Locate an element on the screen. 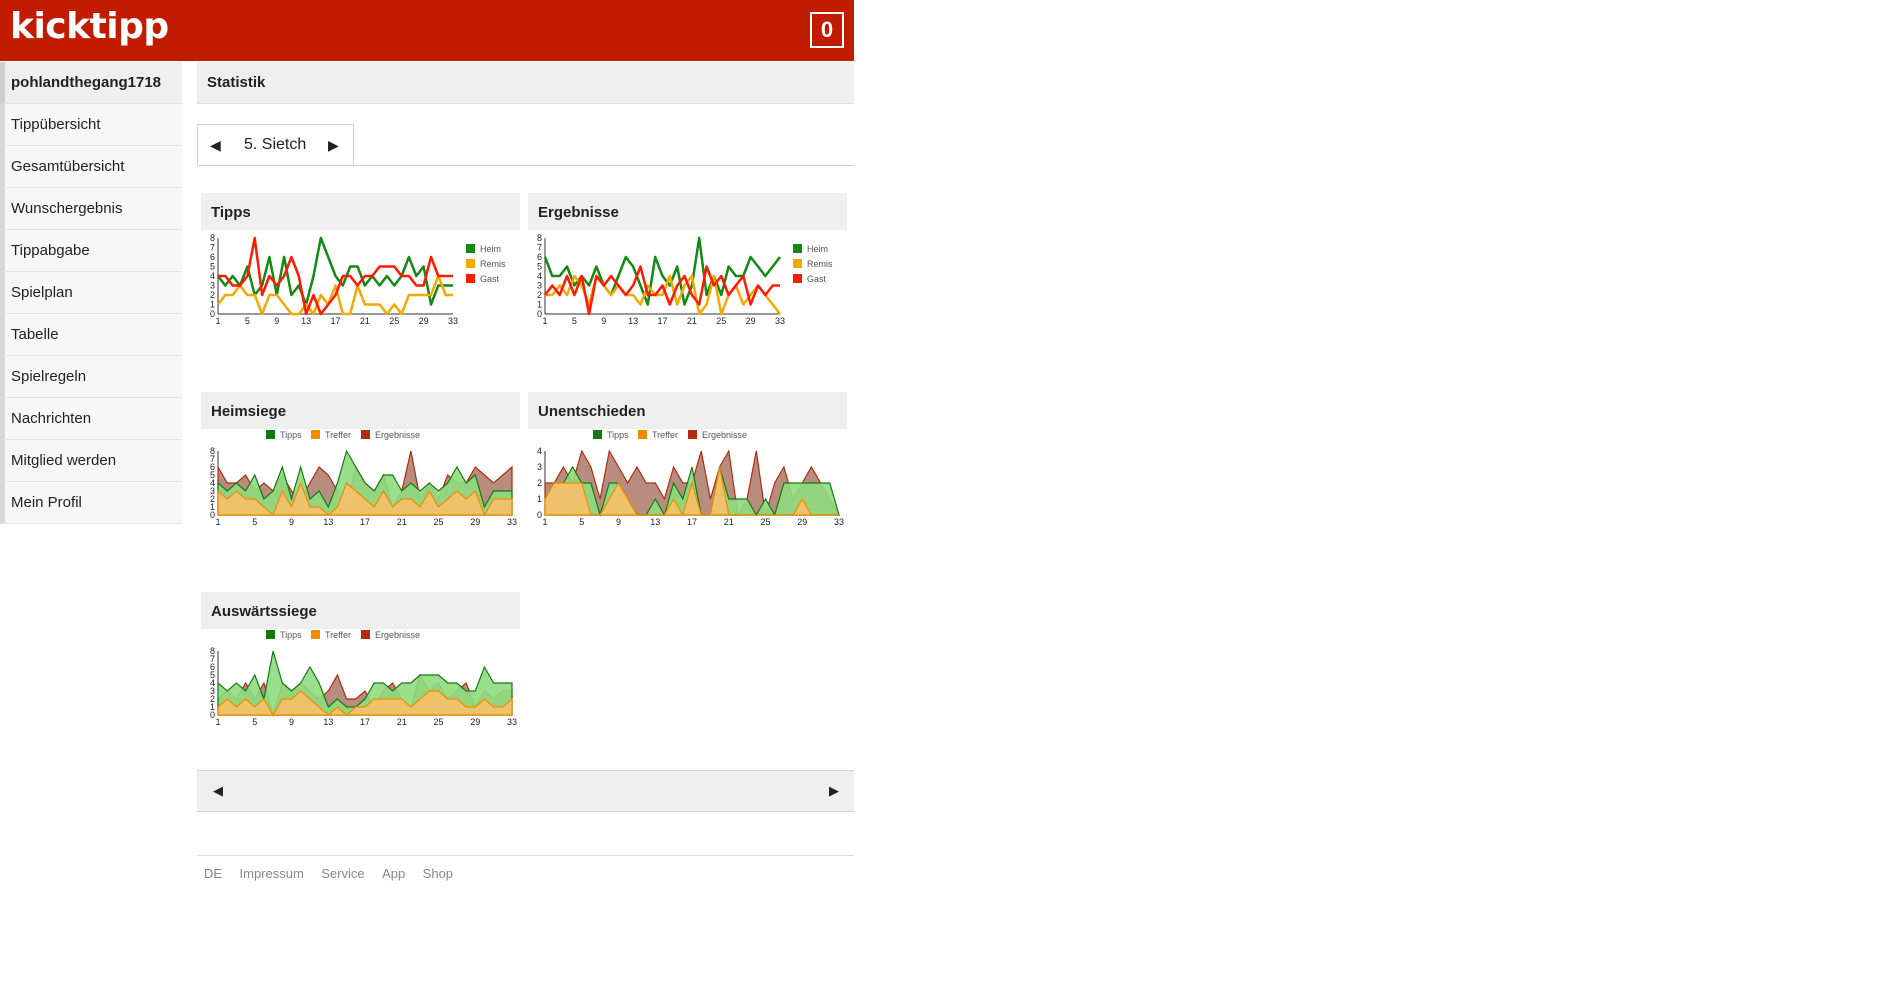 This screenshot has height=985, width=1903. notification-counter: 0 is located at coordinates (827, 30).